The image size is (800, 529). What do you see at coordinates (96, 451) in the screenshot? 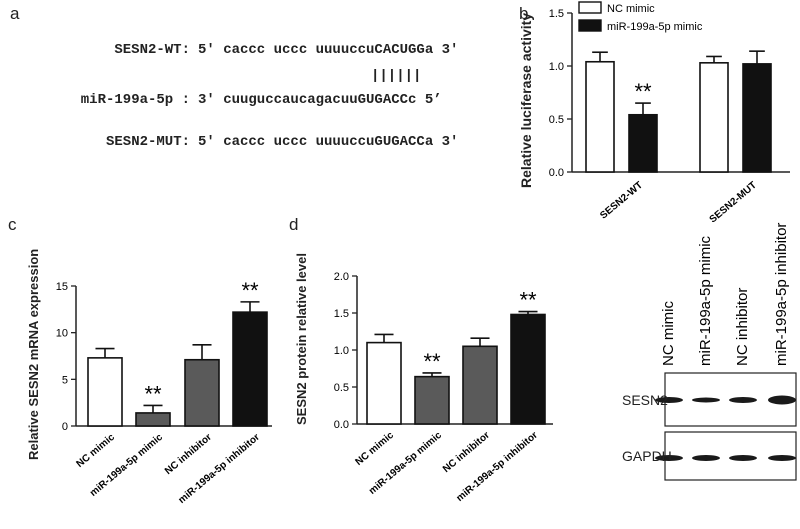
I see `panel-c-x-tick-label: NC mimic` at bounding box center [96, 451].